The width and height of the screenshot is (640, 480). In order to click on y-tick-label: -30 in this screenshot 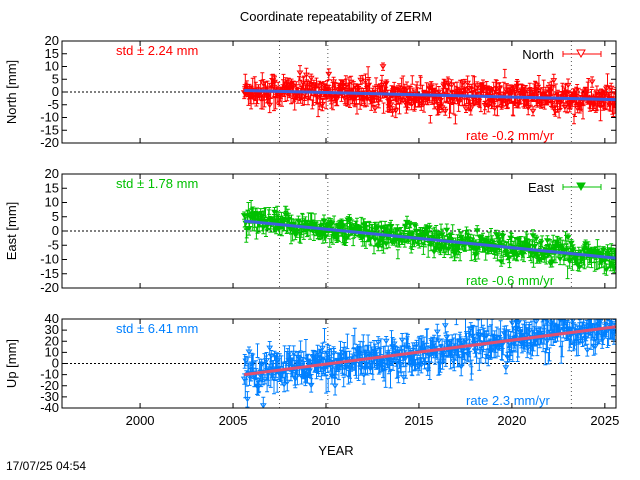, I will do `click(49, 396)`.